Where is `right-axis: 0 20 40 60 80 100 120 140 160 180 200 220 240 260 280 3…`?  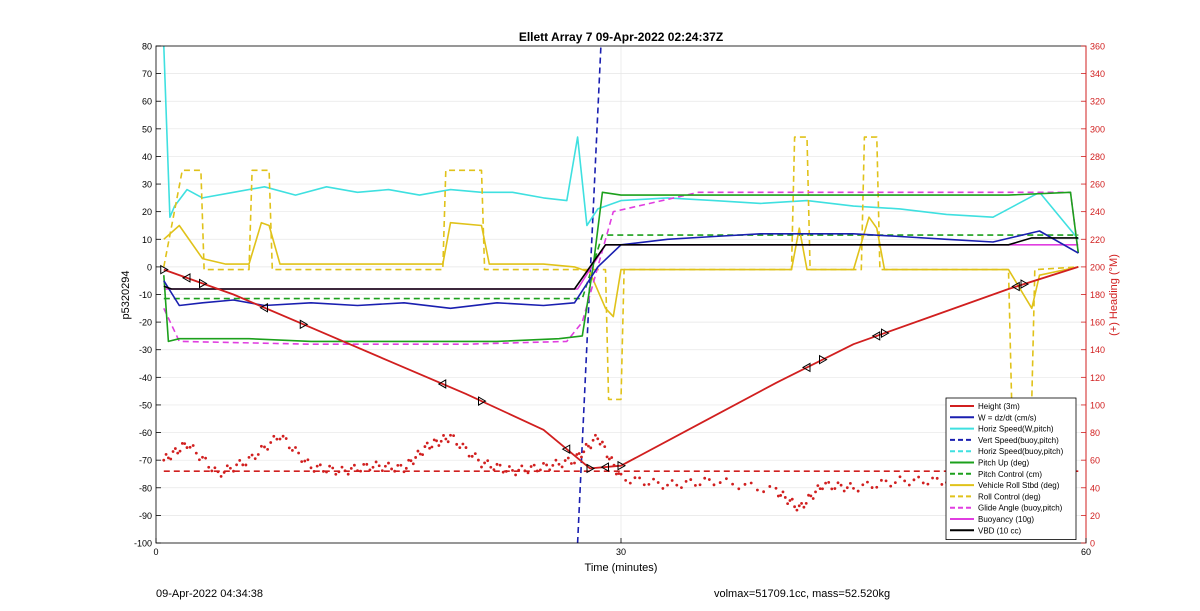
right-axis: 0 20 40 60 80 100 120 140 160 180 200 220 240 260 280 3… is located at coordinates (1093, 295).